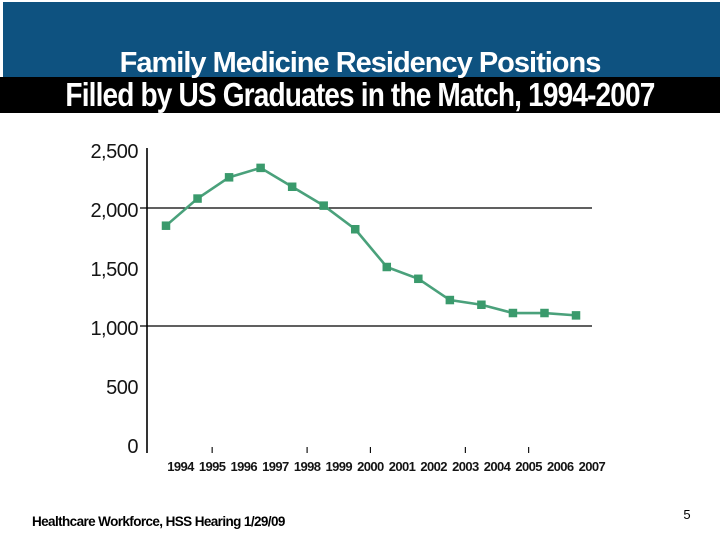  What do you see at coordinates (687, 514) in the screenshot?
I see `page-number: 5` at bounding box center [687, 514].